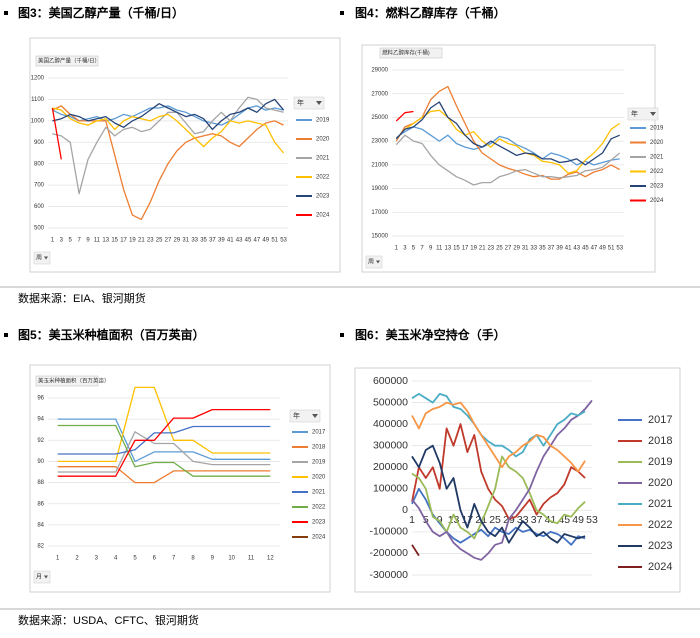 The height and width of the screenshot is (638, 700). What do you see at coordinates (568, 249) in the screenshot?
I see `x-tick-label: 41` at bounding box center [568, 249].